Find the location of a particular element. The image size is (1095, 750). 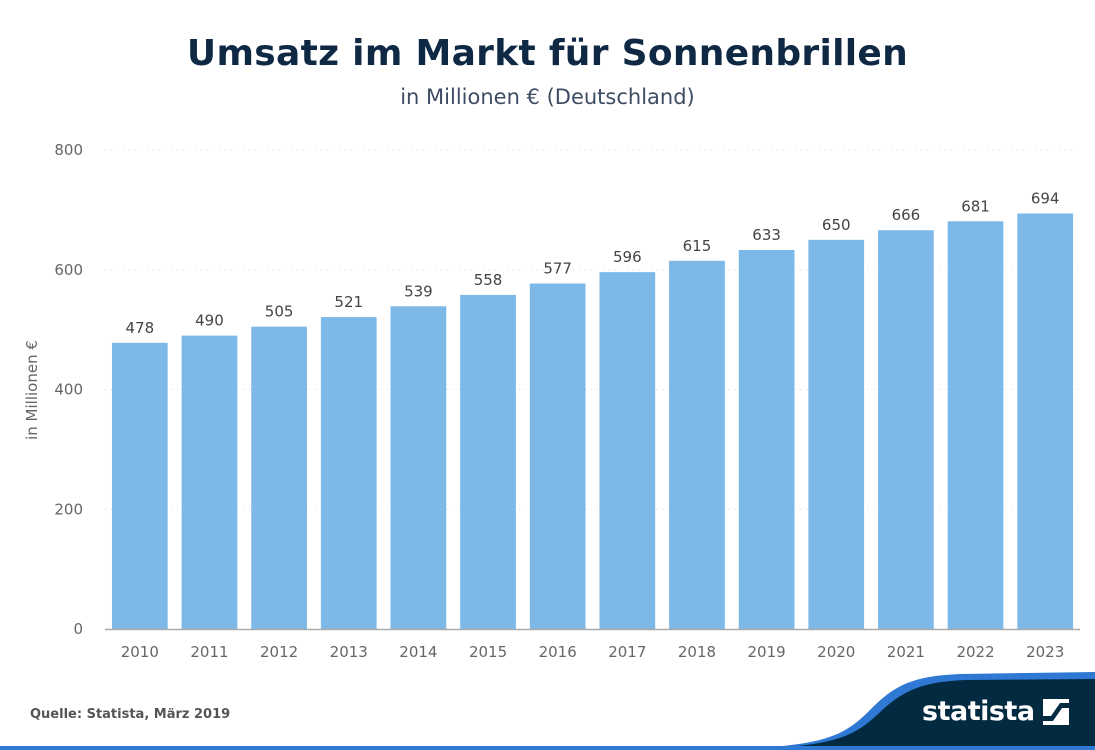

bar-2010 is located at coordinates (139, 485).